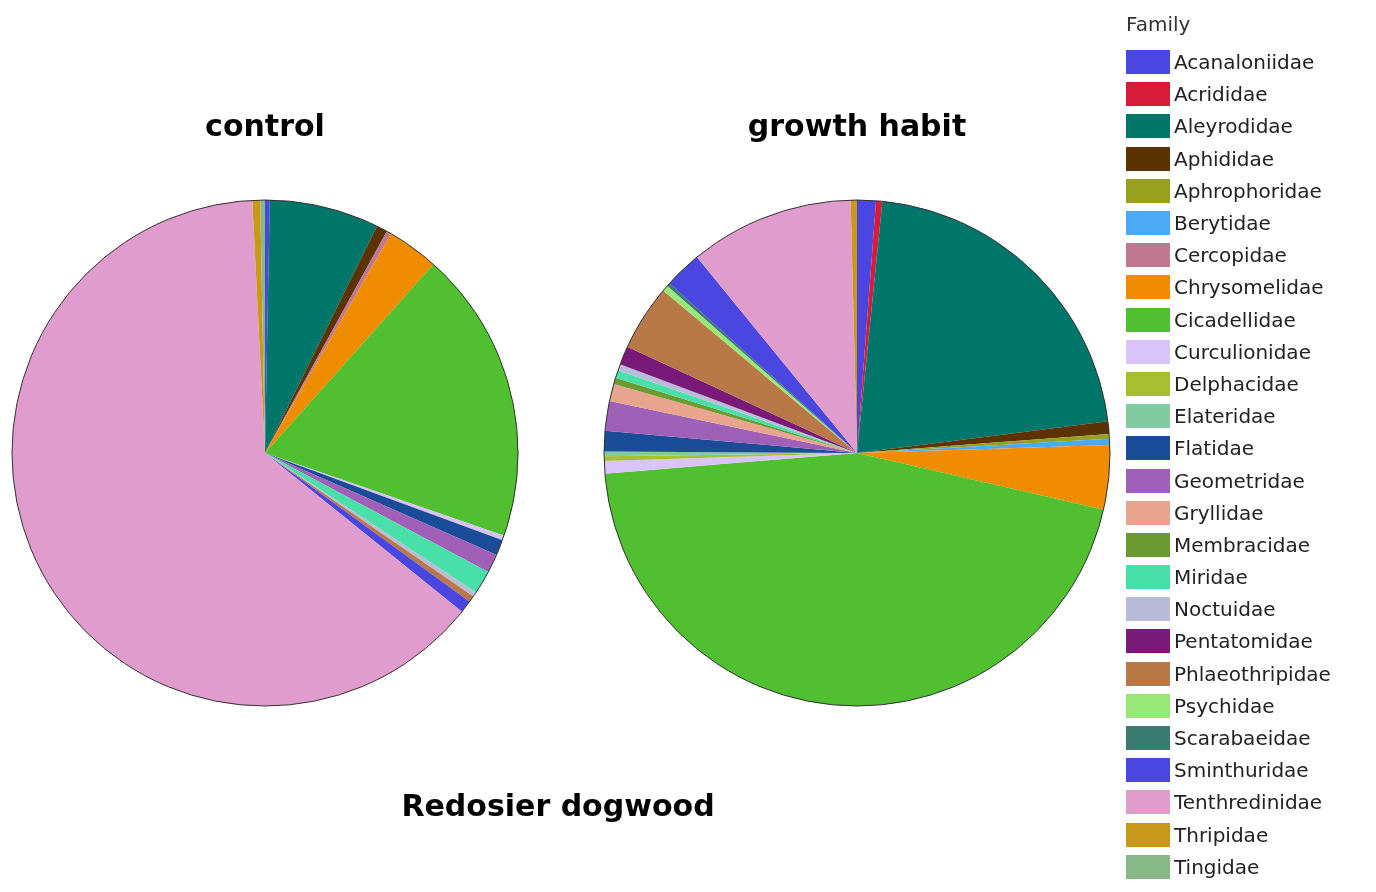 Image resolution: width=1376 pixels, height=892 pixels. Describe the element at coordinates (1242, 351) in the screenshot. I see `legend-label: Curculionidae` at that location.